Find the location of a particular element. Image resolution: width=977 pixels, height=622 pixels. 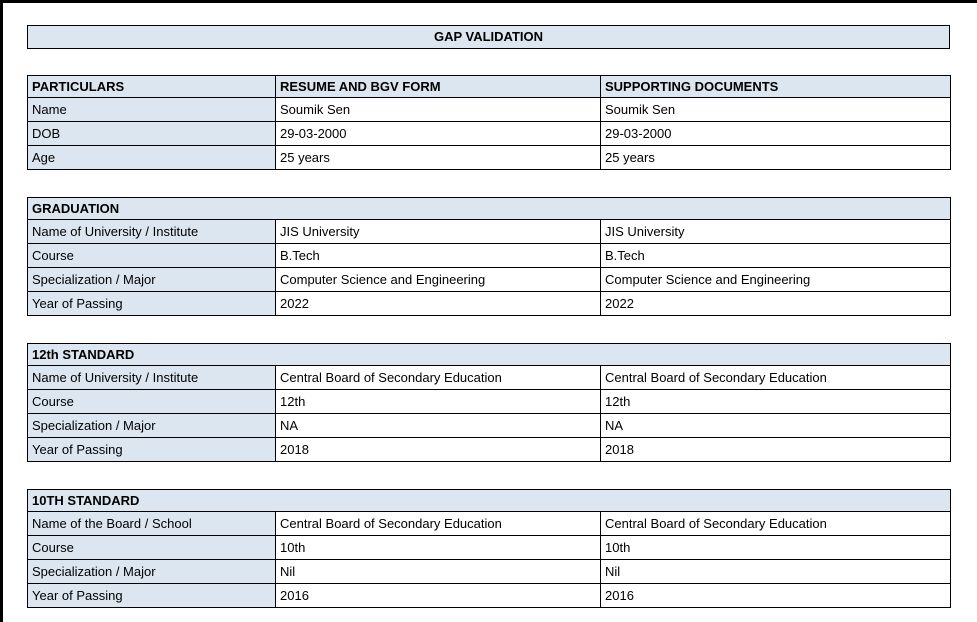

resume-value: 12th is located at coordinates (438, 401).